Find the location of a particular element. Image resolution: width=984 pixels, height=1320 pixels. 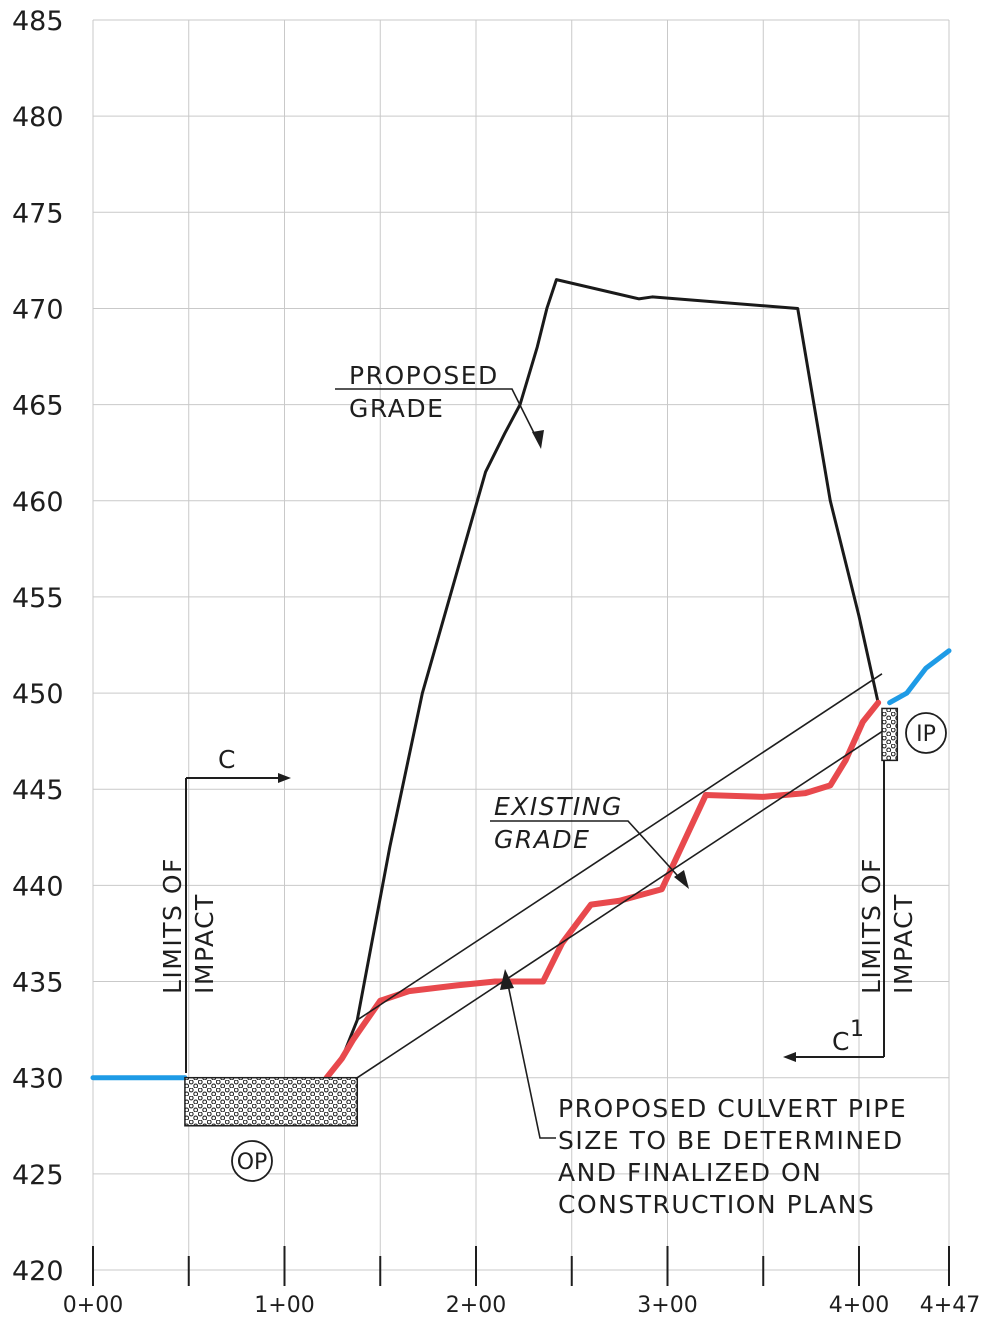

y-tick-label: 480 is located at coordinates (38, 117).